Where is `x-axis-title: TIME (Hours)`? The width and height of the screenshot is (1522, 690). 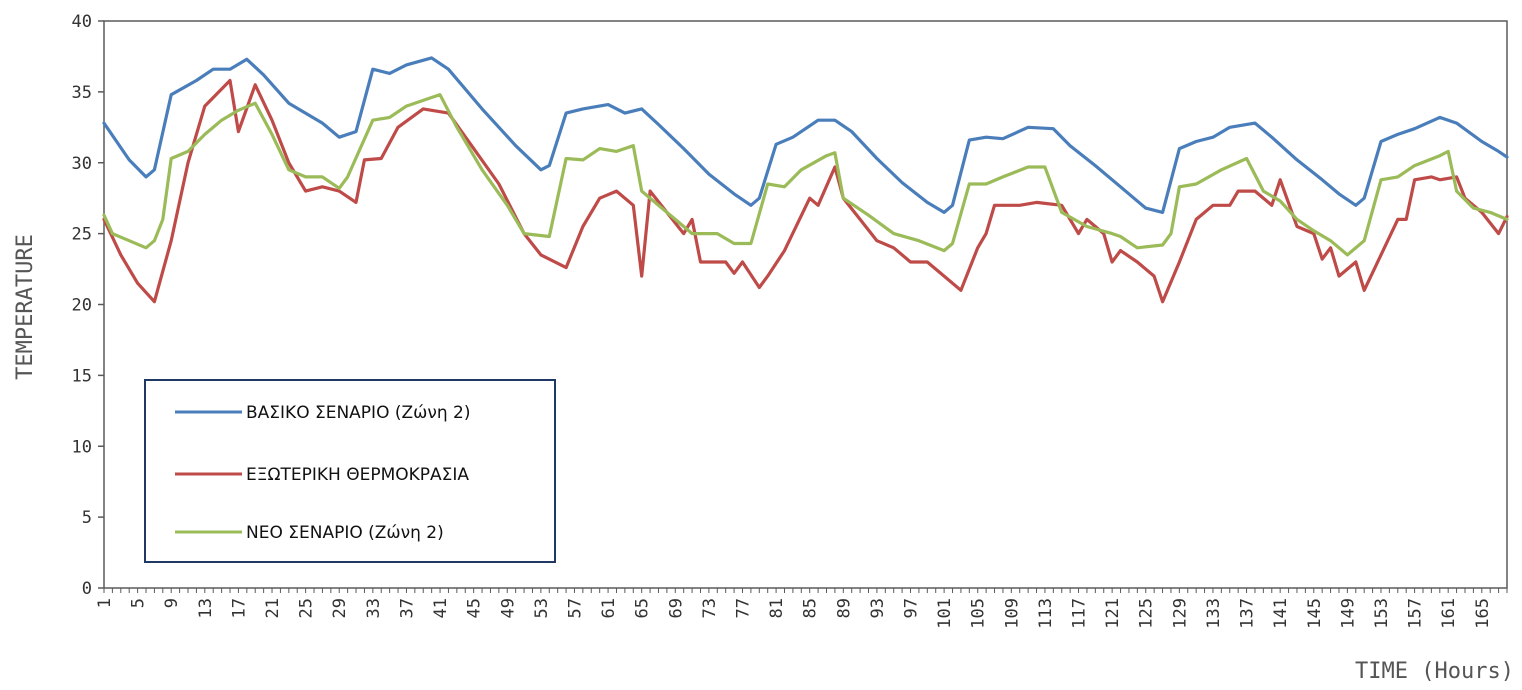
x-axis-title: TIME (Hours) is located at coordinates (1434, 671).